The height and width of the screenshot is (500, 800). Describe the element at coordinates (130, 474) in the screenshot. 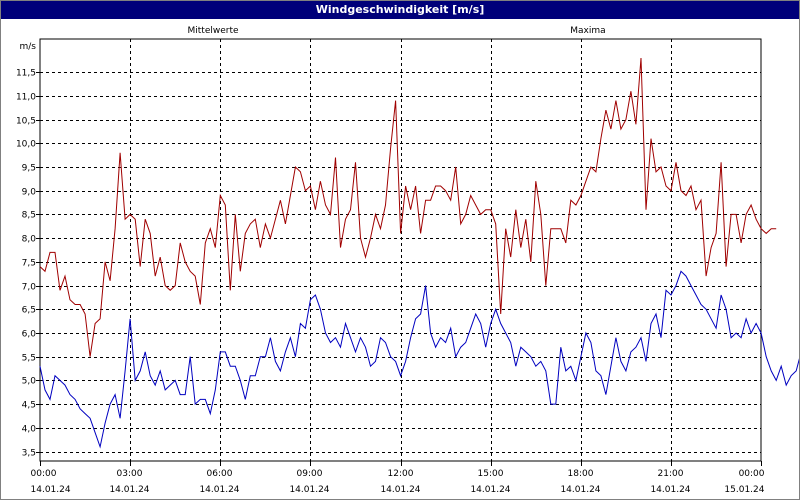

I see `x-tick-time-label: 03:00` at that location.